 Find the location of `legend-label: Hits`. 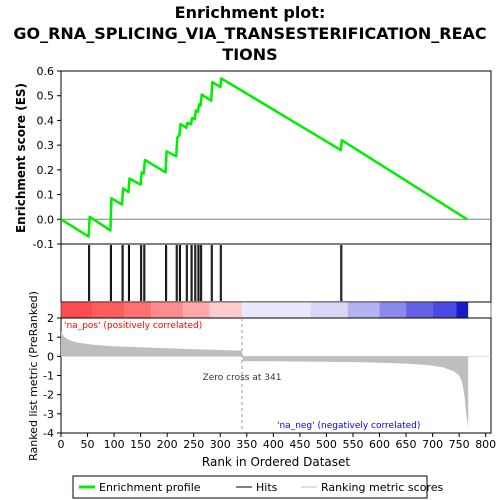

legend-label: Hits is located at coordinates (267, 487).